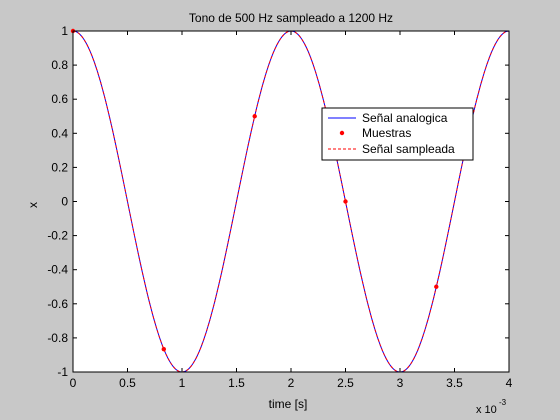 The width and height of the screenshot is (560, 420). What do you see at coordinates (64, 31) in the screenshot?
I see `y-tick-label: 1` at bounding box center [64, 31].